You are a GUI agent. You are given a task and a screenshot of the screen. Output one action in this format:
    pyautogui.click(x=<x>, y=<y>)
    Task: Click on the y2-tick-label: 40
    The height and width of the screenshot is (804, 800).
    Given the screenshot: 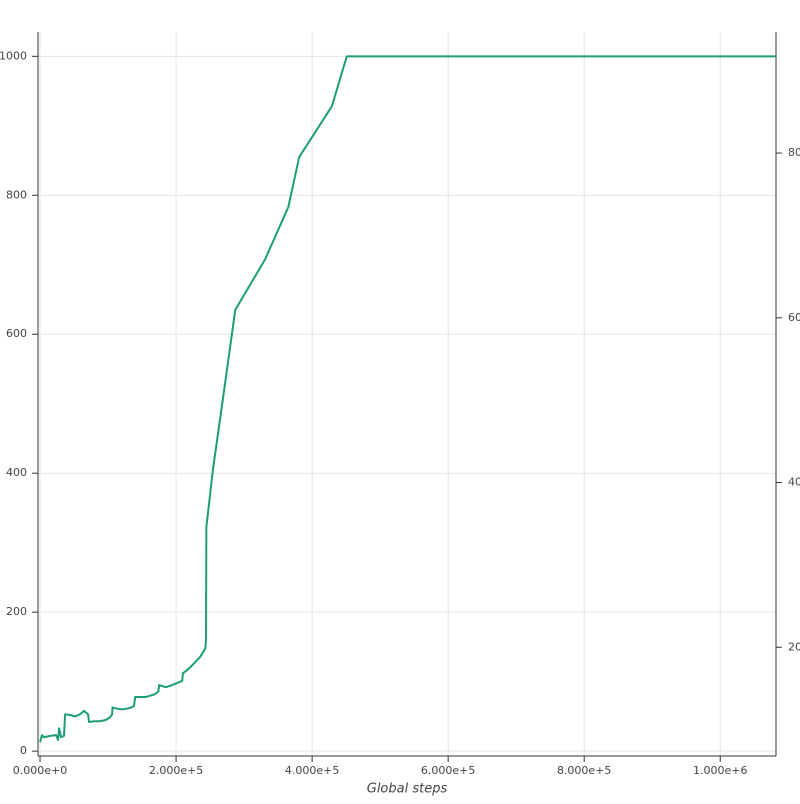 What is the action you would take?
    pyautogui.click(x=794, y=482)
    